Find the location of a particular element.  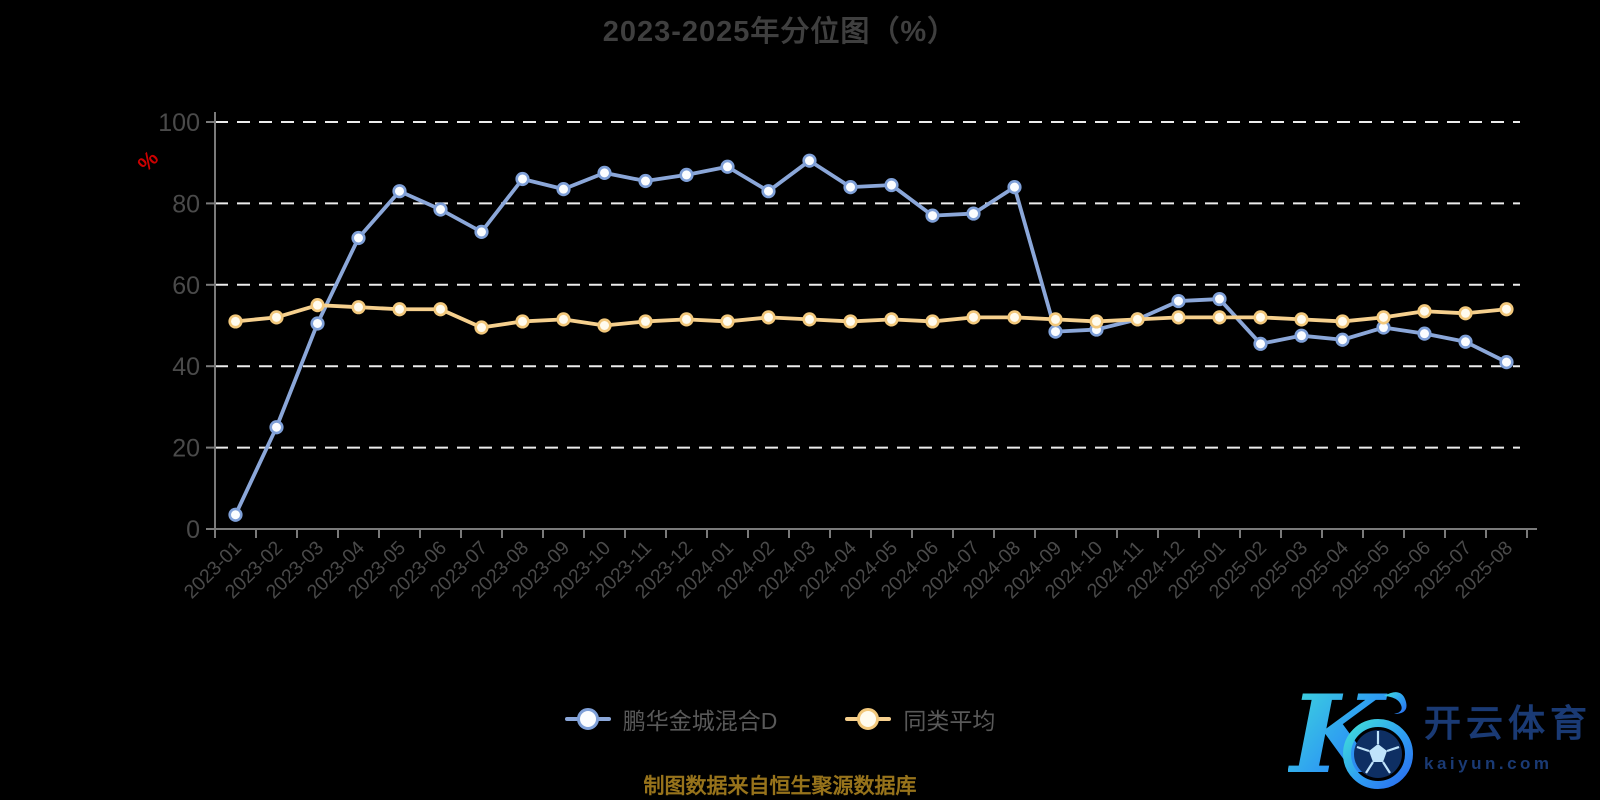

legend-item-fund: 鹏华金城混合D is located at coordinates (671, 719).